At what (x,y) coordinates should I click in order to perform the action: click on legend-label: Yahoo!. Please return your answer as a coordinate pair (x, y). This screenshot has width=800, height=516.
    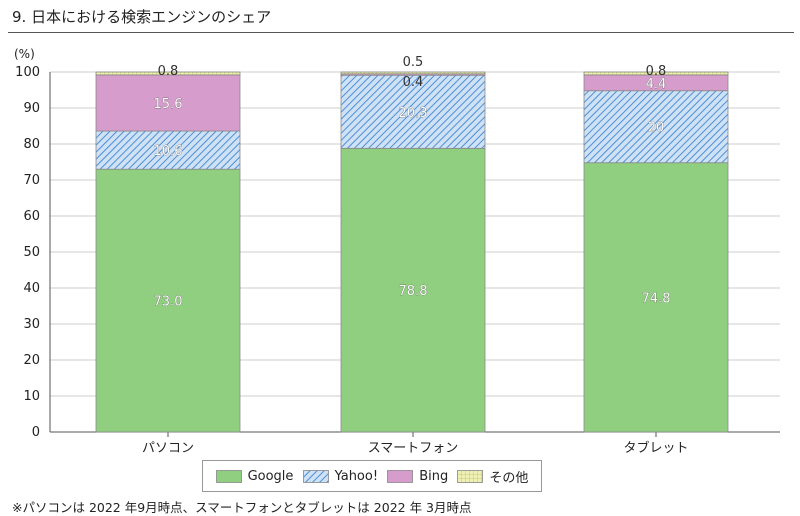
    Looking at the image, I should click on (356, 476).